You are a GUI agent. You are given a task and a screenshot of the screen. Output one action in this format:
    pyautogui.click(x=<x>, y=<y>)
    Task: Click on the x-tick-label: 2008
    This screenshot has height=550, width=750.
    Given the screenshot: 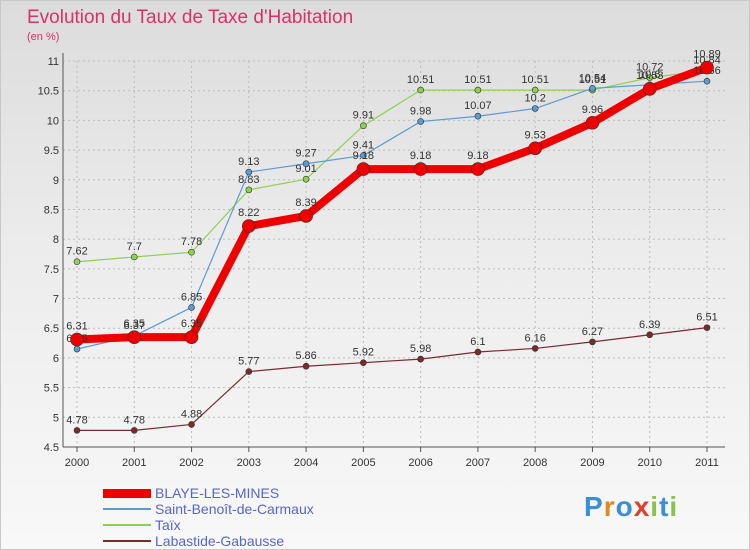 What is the action you would take?
    pyautogui.click(x=535, y=463)
    